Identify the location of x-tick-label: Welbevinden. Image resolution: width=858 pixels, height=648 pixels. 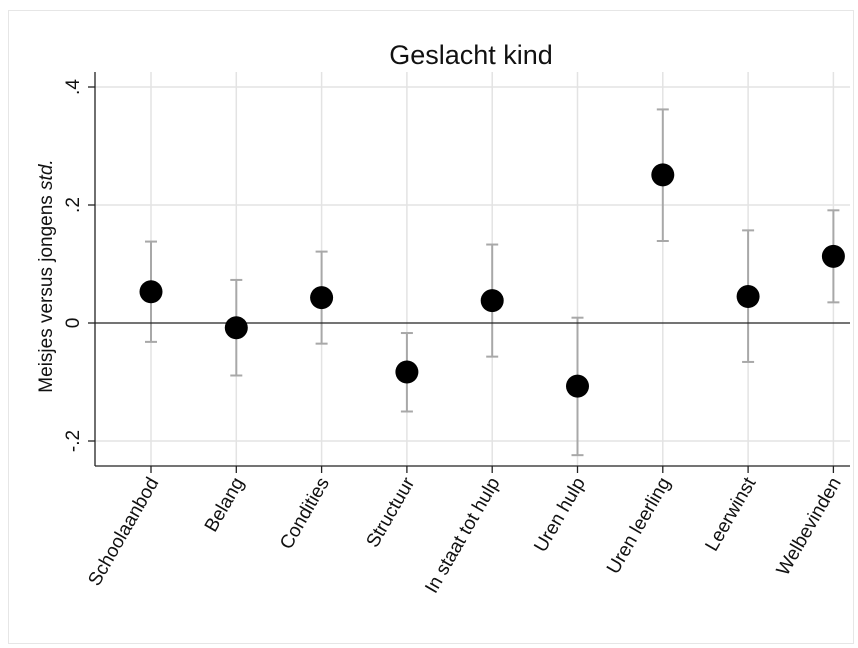
(809, 526).